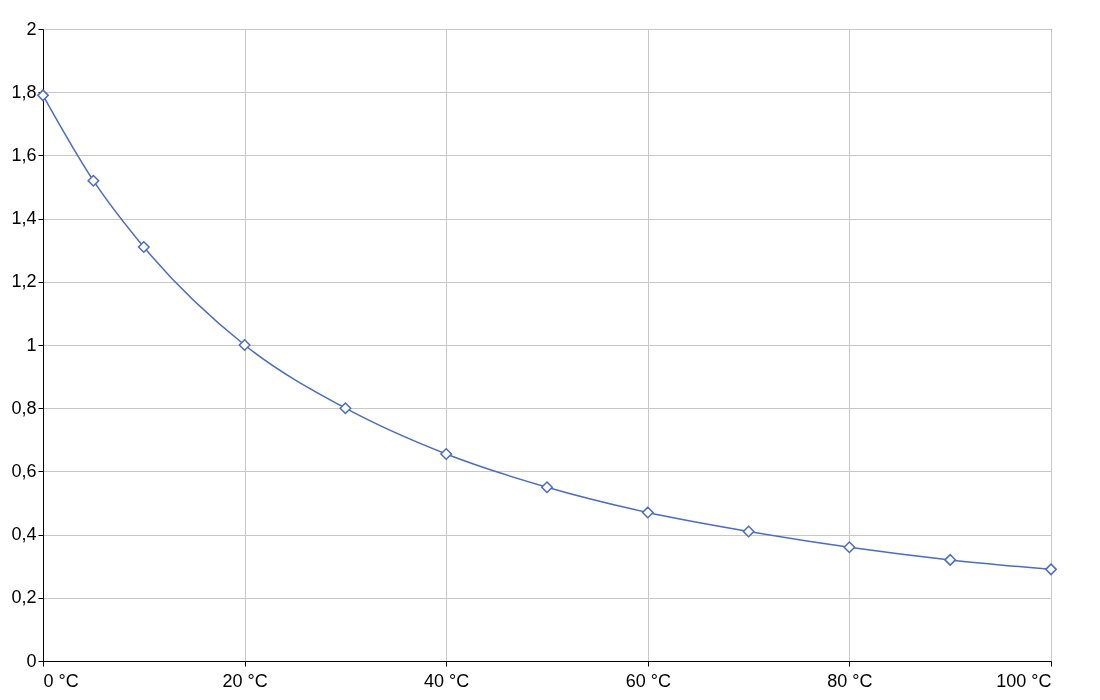  Describe the element at coordinates (31, 660) in the screenshot. I see `y-tick-label: 0` at that location.